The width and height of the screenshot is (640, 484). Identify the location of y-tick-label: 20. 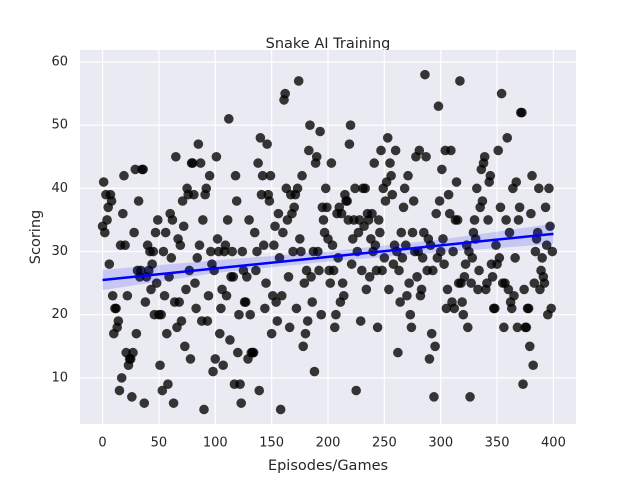
(59, 314).